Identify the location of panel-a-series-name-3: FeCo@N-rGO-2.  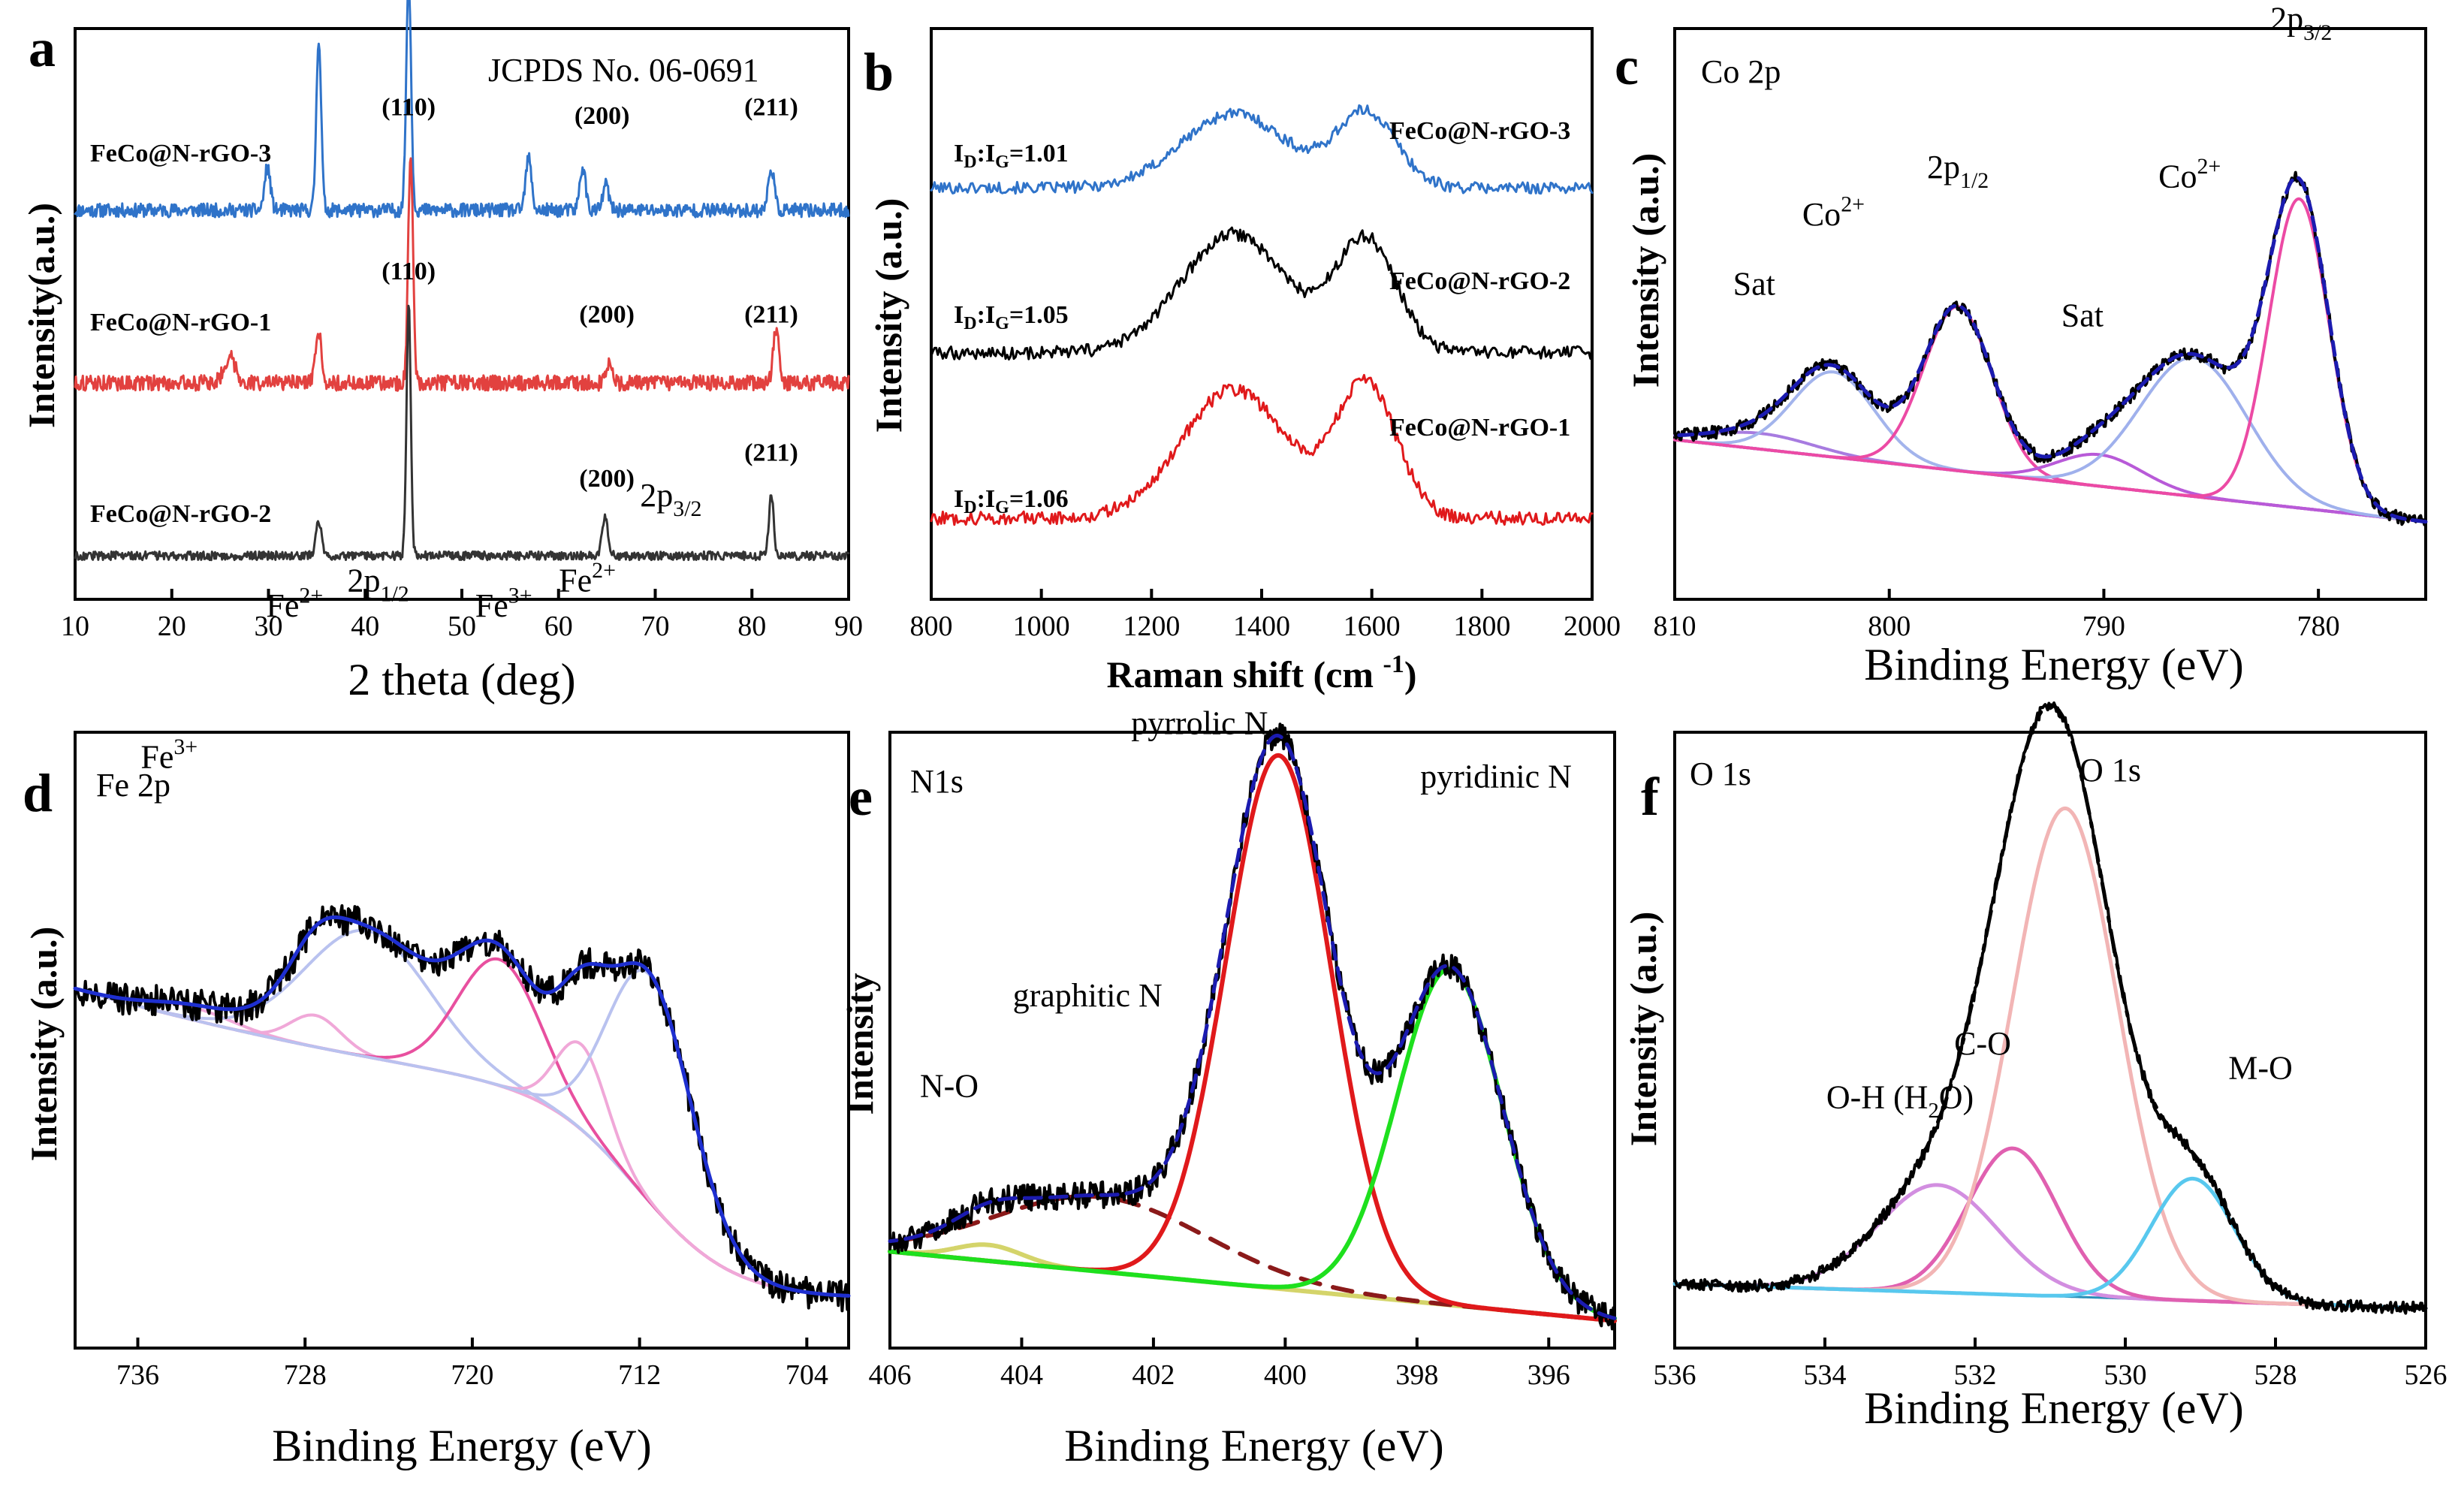
(181, 514).